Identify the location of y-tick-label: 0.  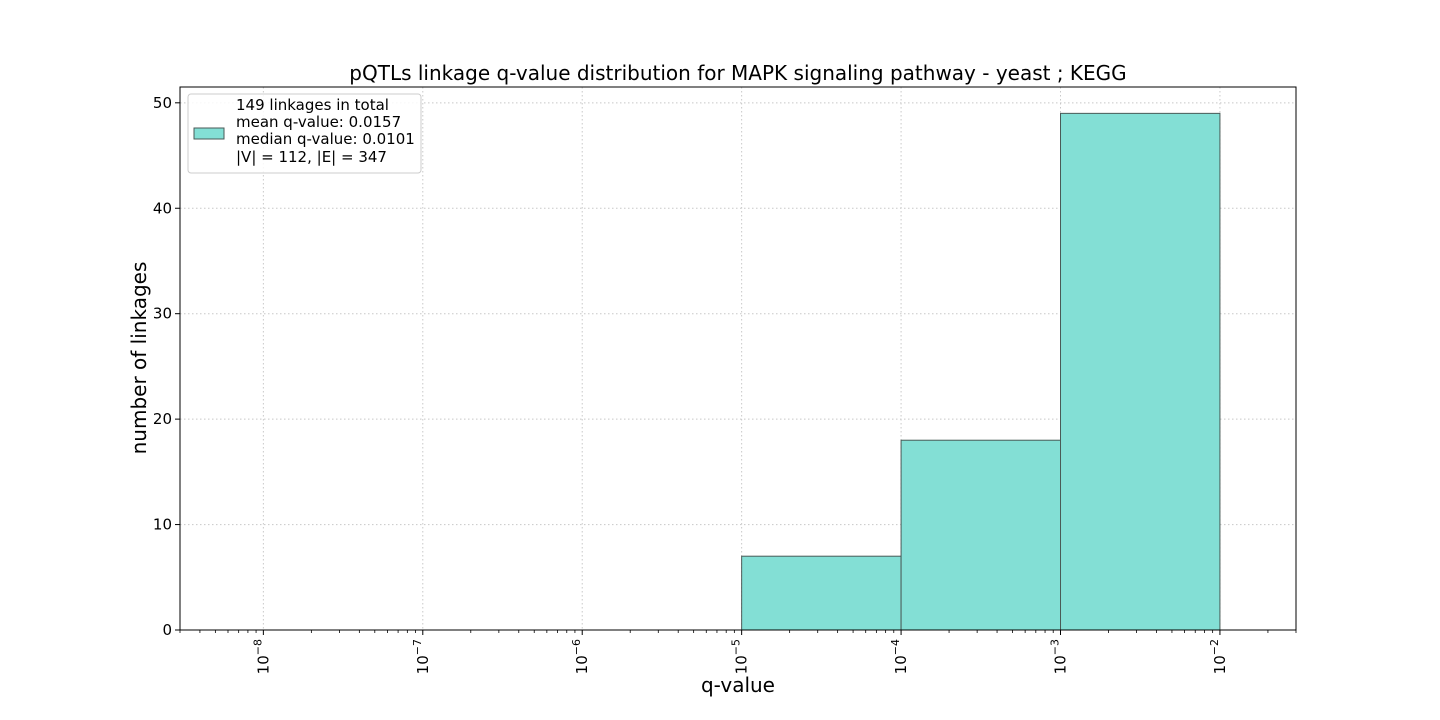
(167, 630).